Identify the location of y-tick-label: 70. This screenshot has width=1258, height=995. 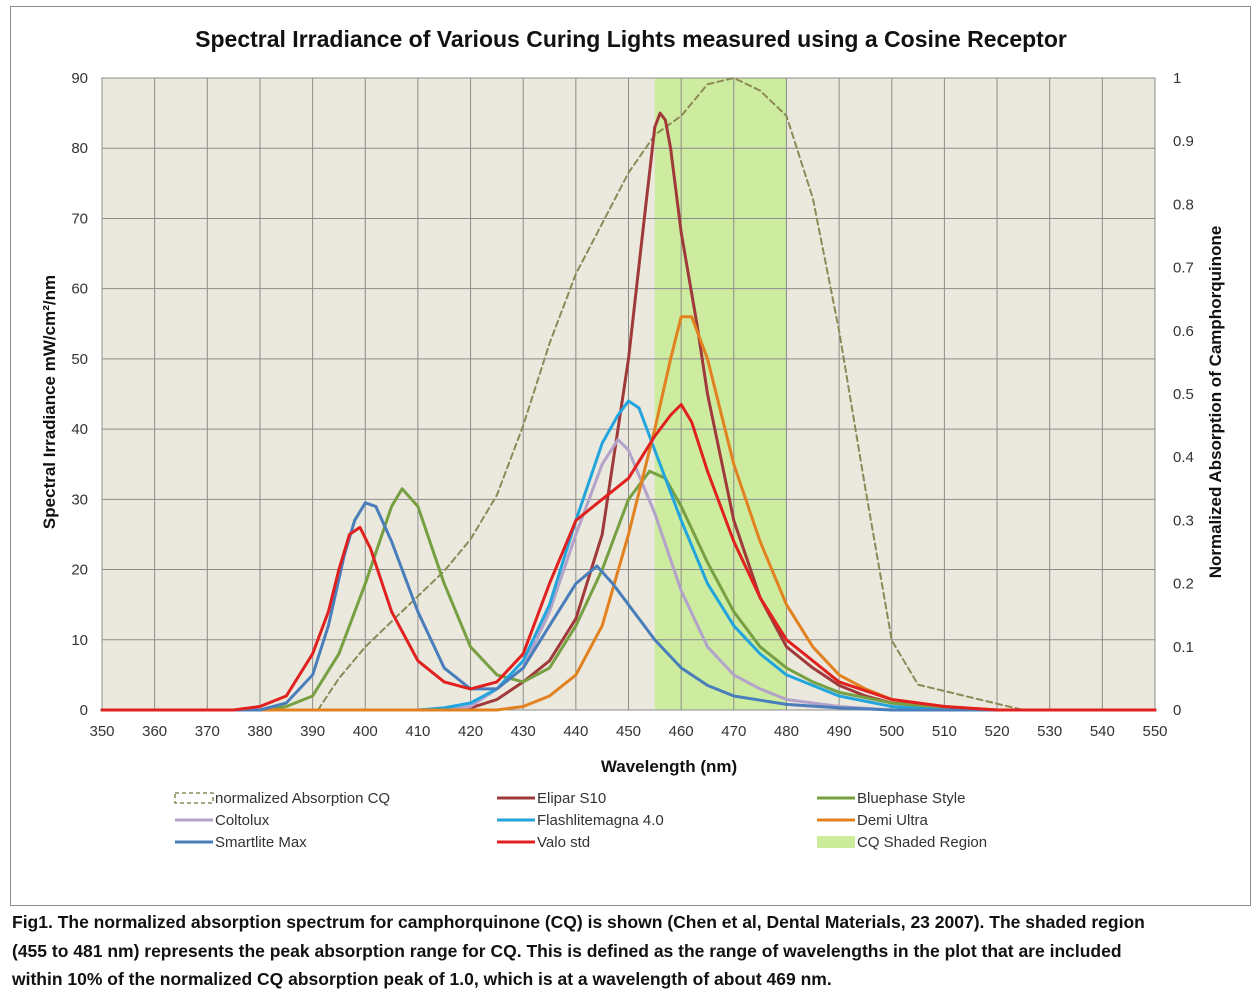
(79, 218).